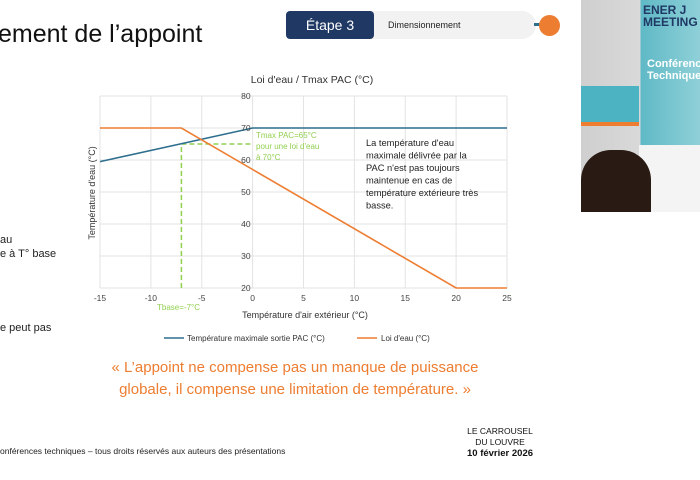 The width and height of the screenshot is (700, 480). I want to click on tmax-annotation-3: à 70°C, so click(268, 157).